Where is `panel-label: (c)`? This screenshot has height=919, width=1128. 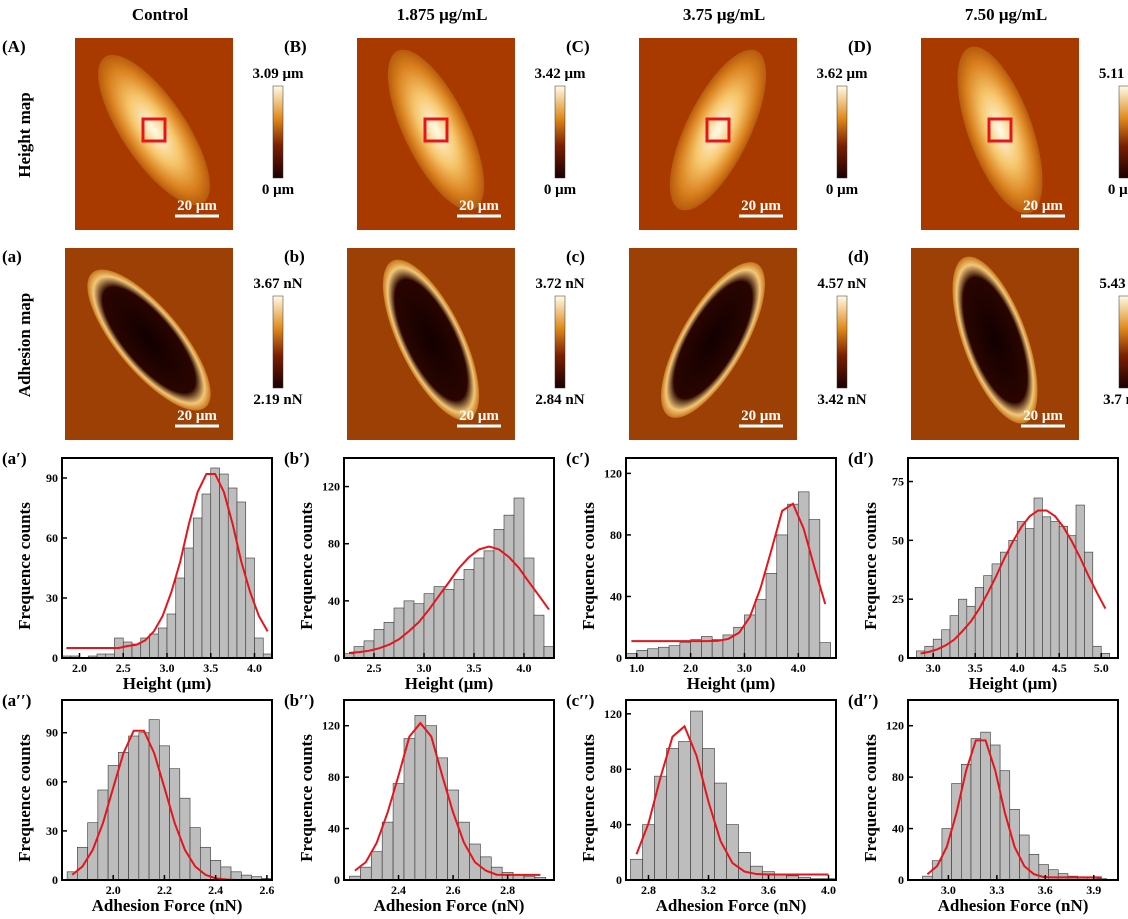
panel-label: (c) is located at coordinates (575, 256).